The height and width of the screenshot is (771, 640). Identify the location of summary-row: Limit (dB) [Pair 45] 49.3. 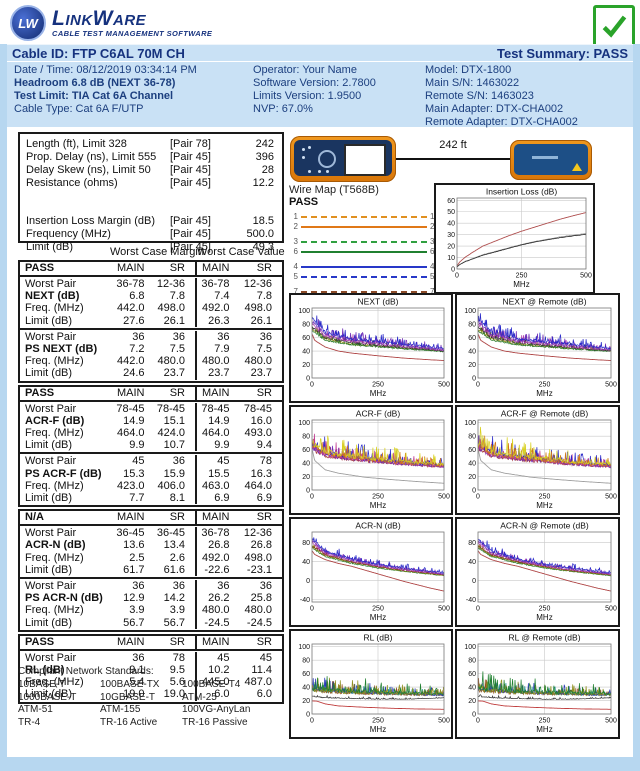
(151, 247).